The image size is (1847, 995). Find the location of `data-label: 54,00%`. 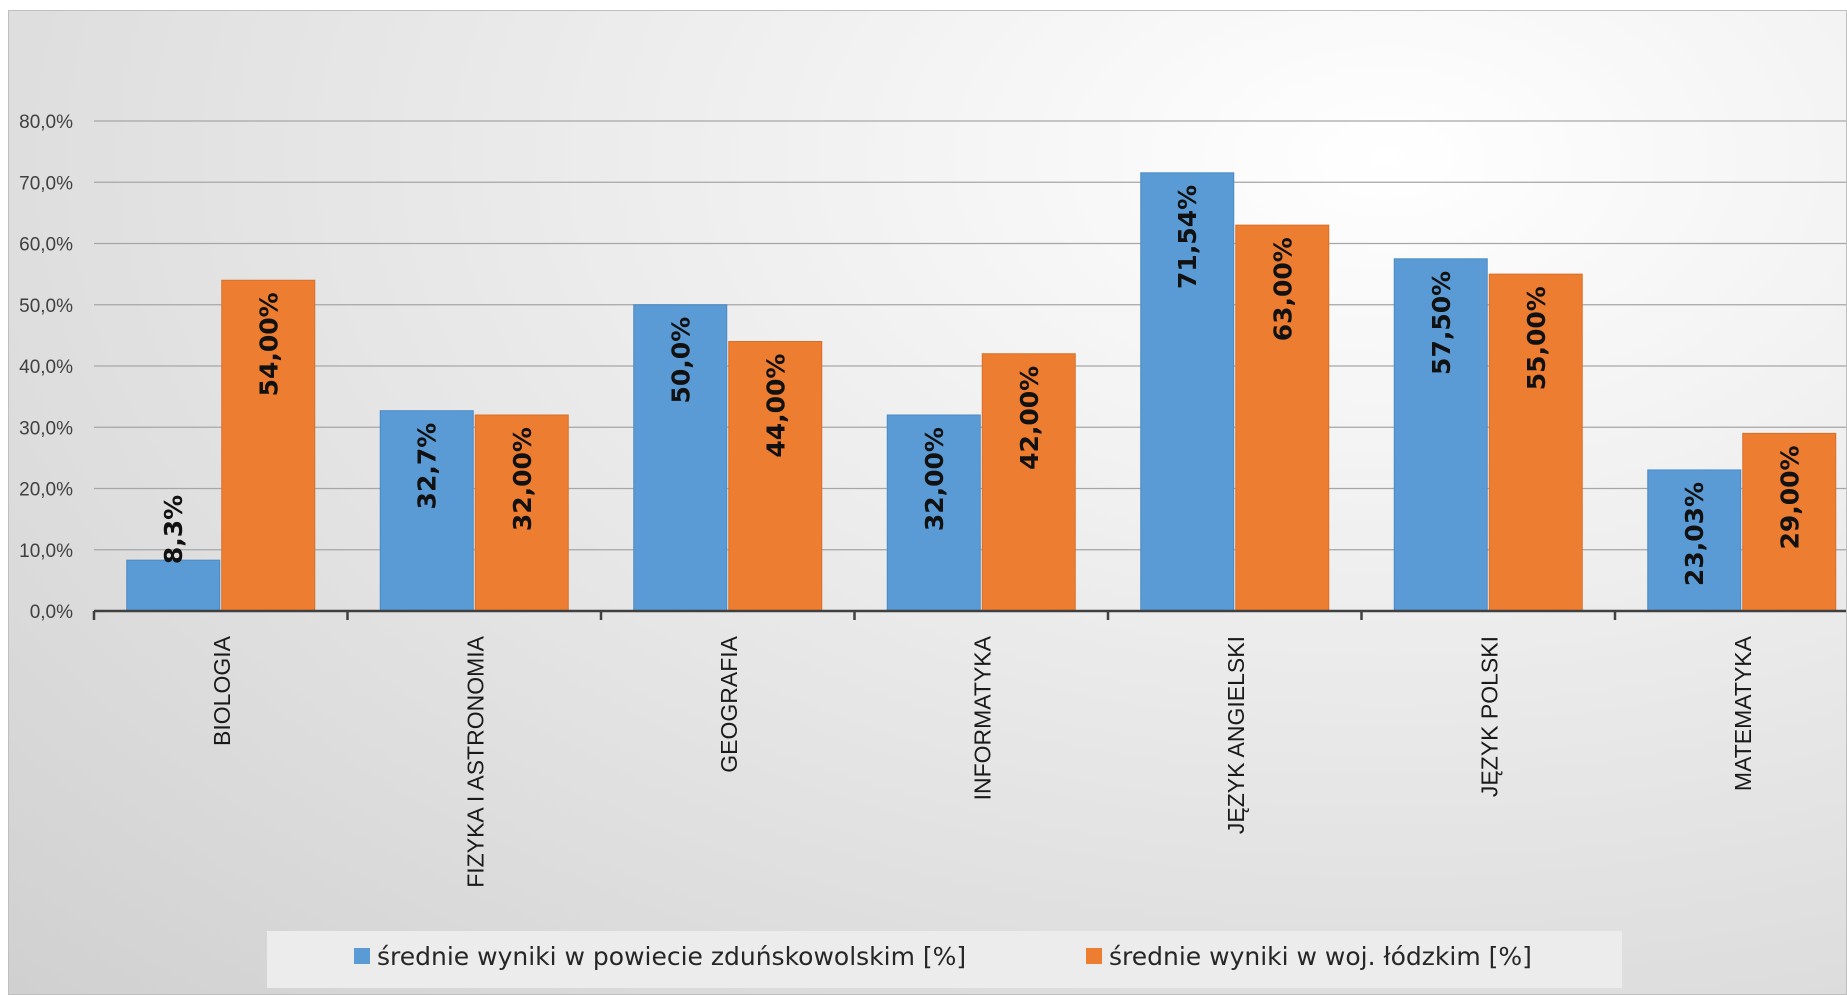

data-label: 54,00% is located at coordinates (268, 344).